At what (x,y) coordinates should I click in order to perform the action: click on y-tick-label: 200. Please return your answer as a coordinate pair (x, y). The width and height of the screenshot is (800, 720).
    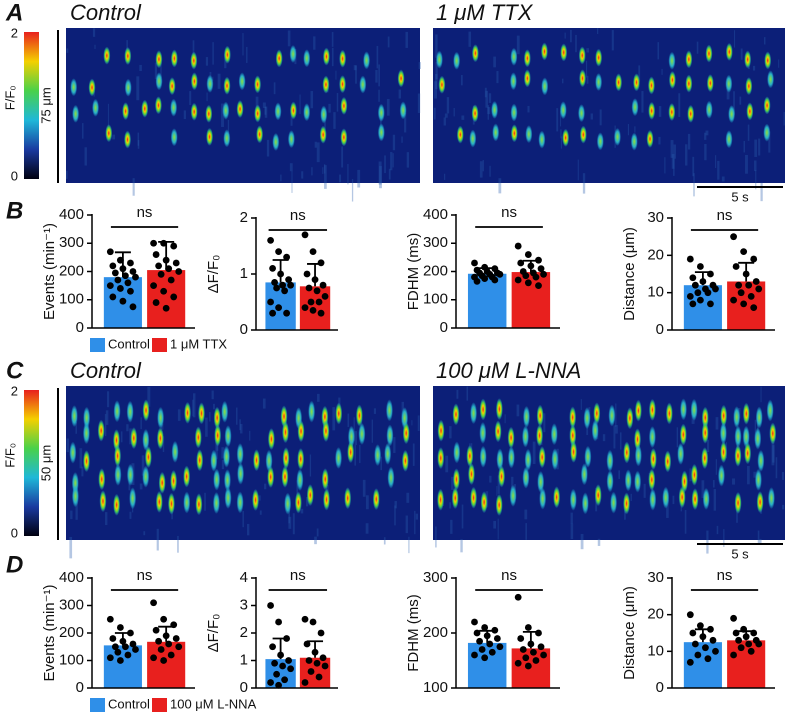
    Looking at the image, I should click on (71, 632).